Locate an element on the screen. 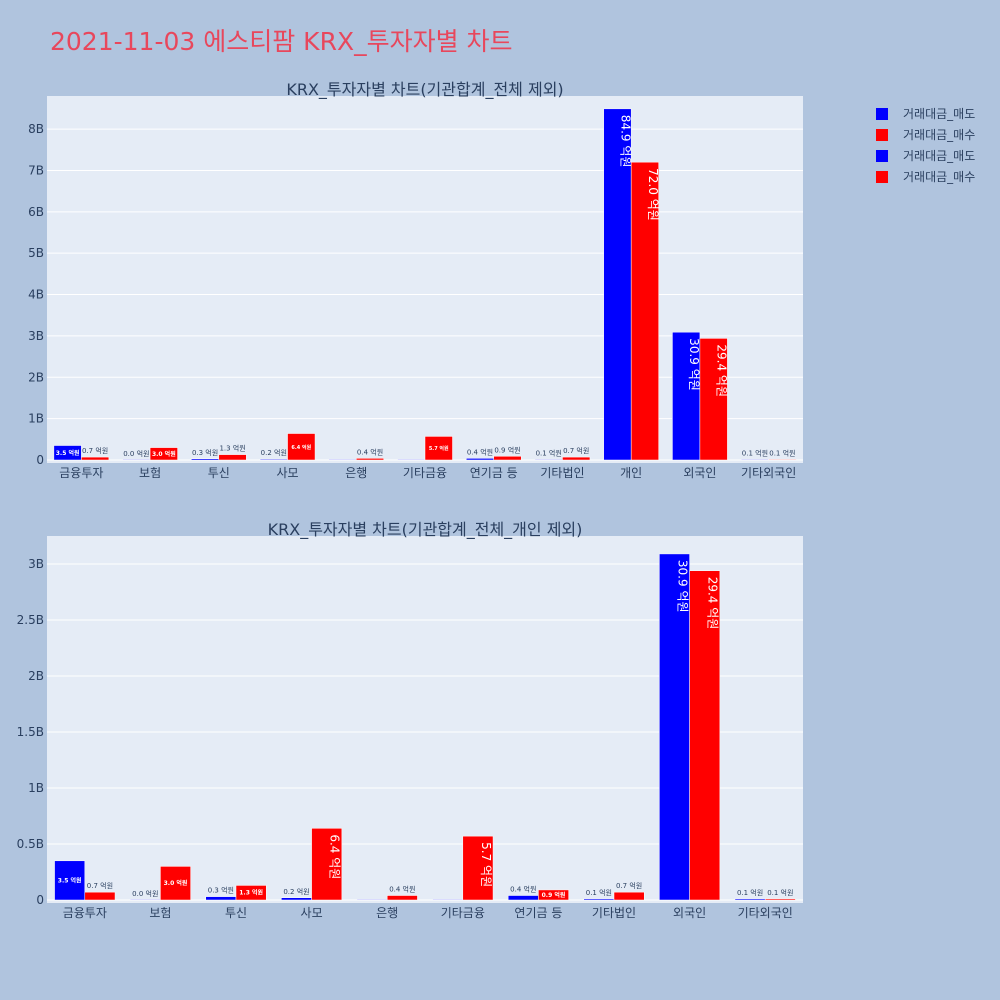 This screenshot has width=1000, height=1000. bar-data-label: 3.0 억원 is located at coordinates (164, 454).